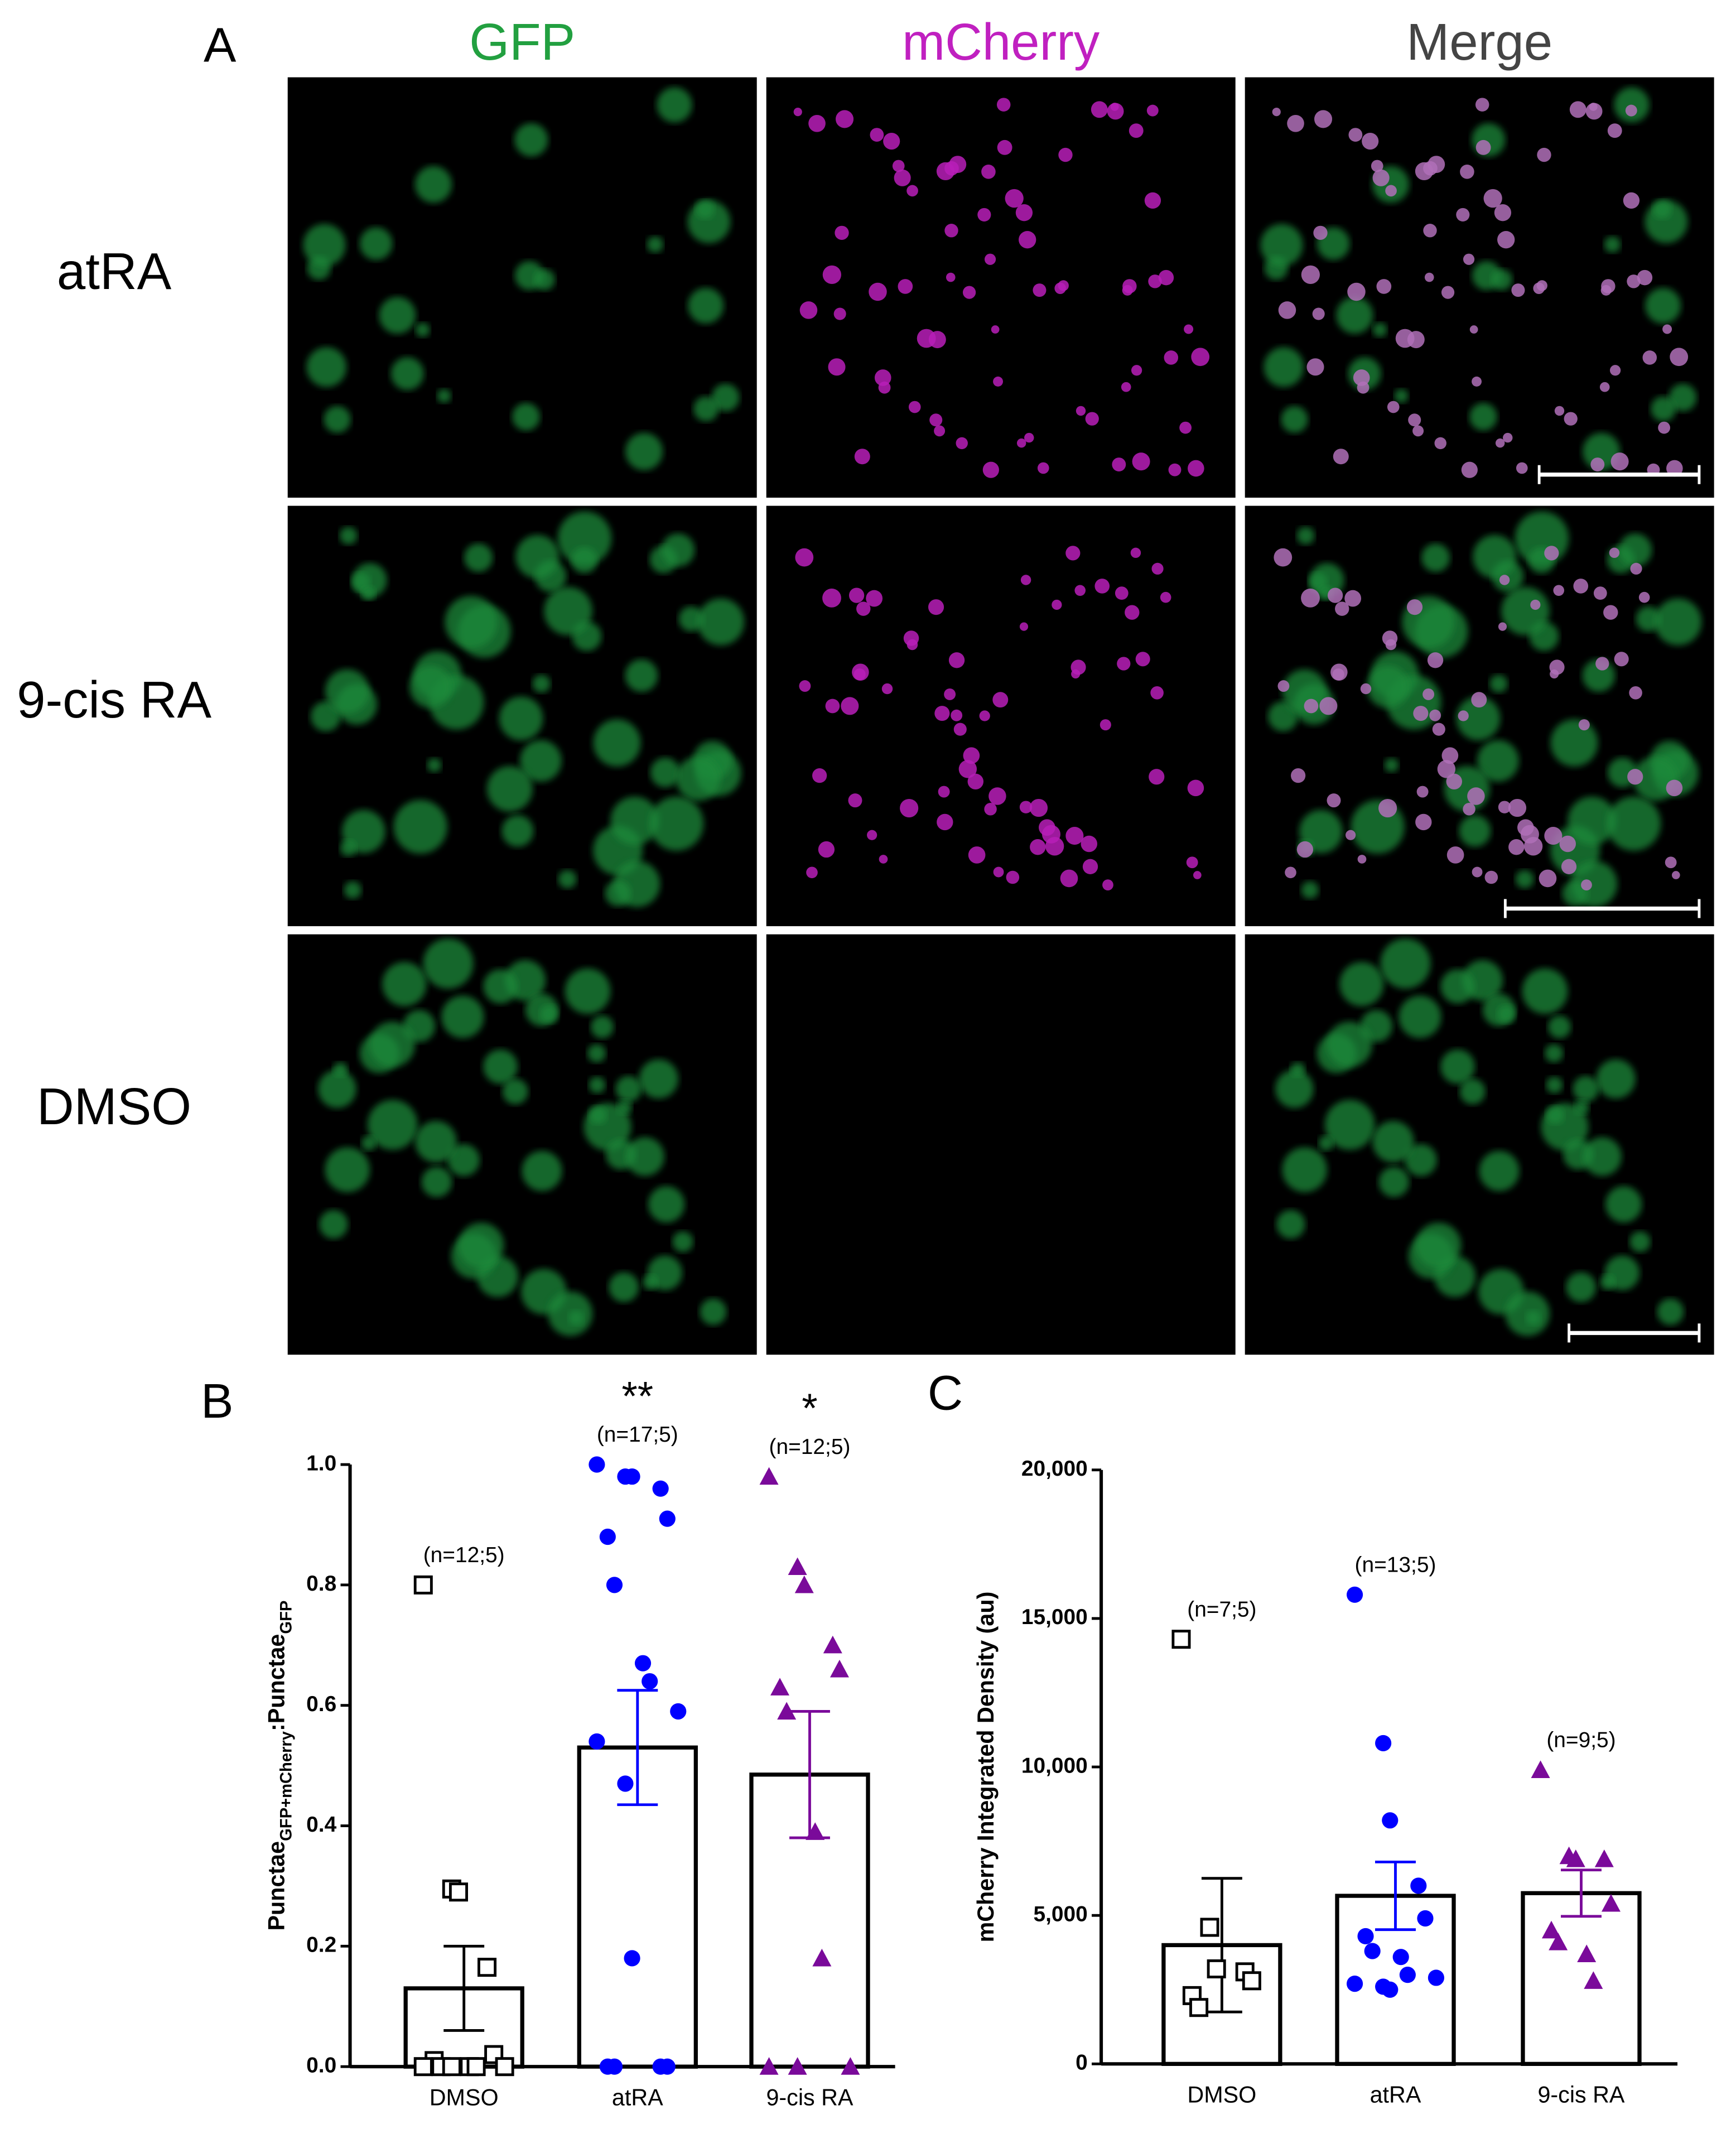  Describe the element at coordinates (464, 2097) in the screenshot. I see `x-tick-label: DMSO` at that location.